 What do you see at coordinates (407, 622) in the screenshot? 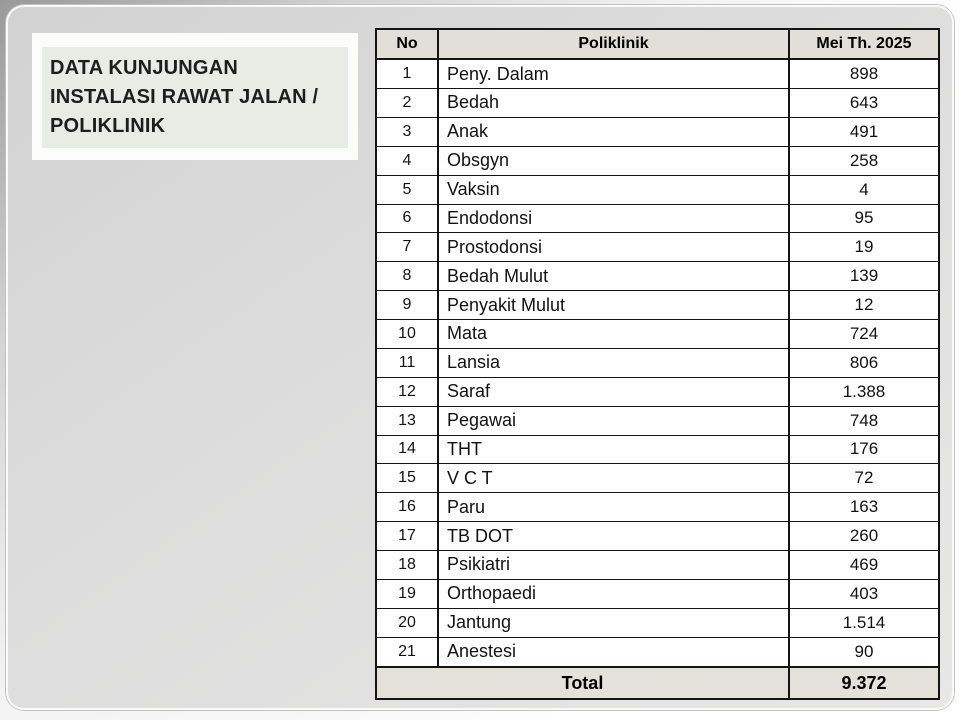
I see `row-no: 20` at bounding box center [407, 622].